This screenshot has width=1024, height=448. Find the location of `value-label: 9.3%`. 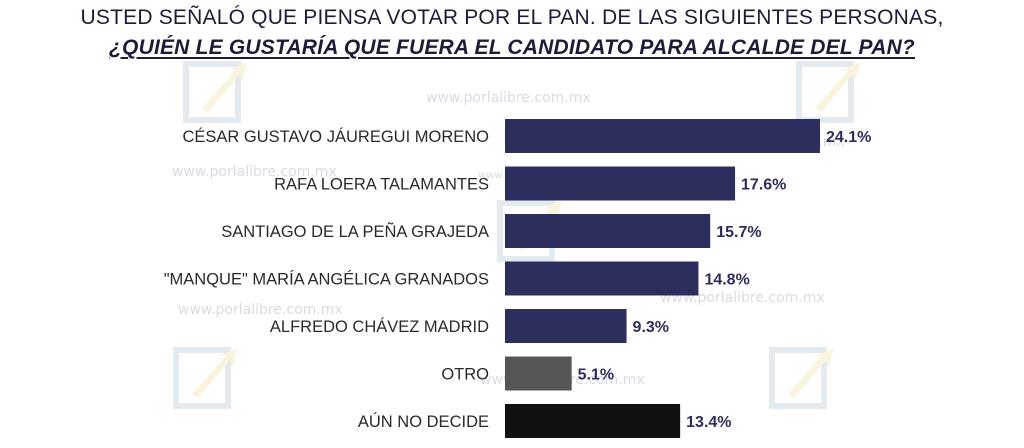

value-label: 9.3% is located at coordinates (651, 327).